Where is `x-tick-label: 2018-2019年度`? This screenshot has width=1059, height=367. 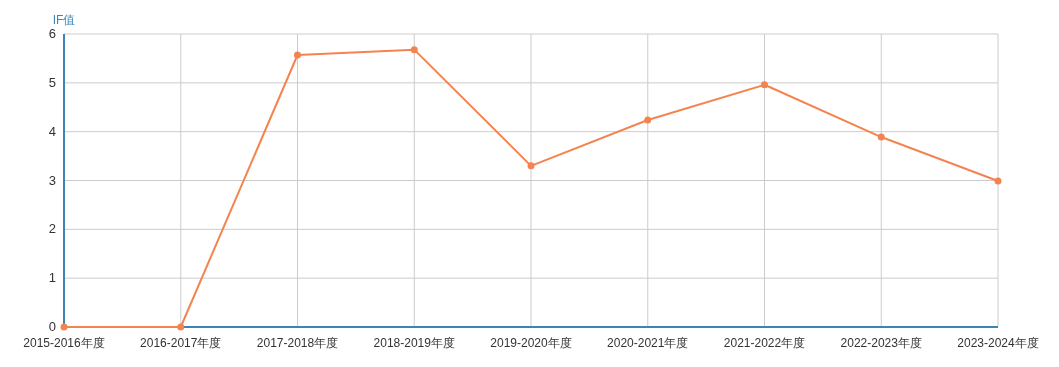 x-tick-label: 2018-2019年度 is located at coordinates (414, 343).